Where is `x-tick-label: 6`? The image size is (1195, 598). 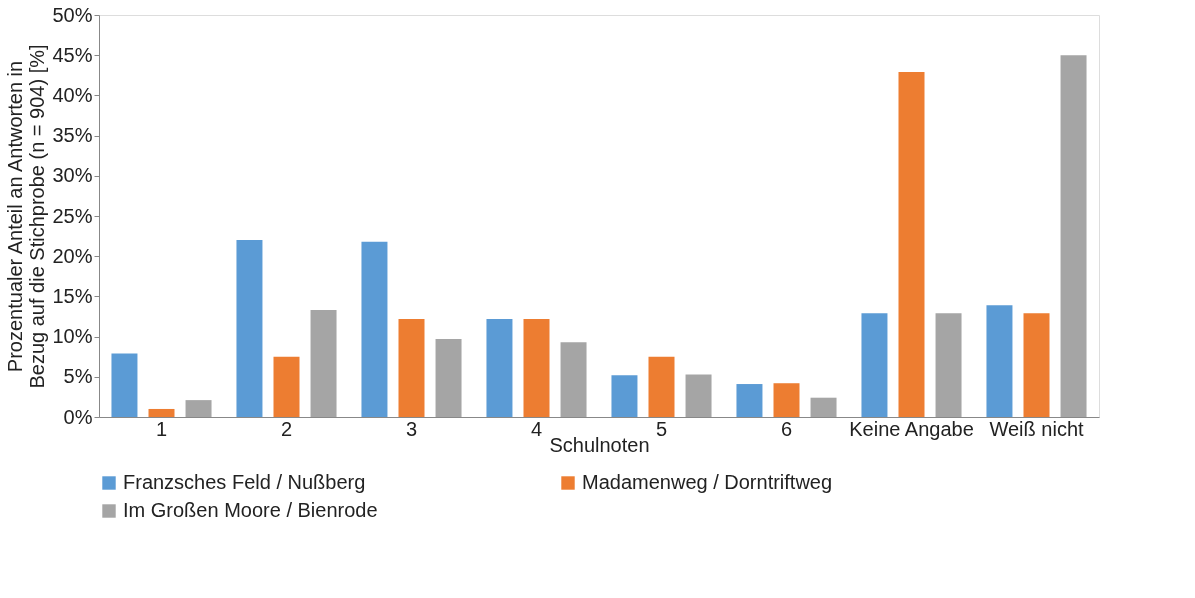
x-tick-label: 6 is located at coordinates (786, 428).